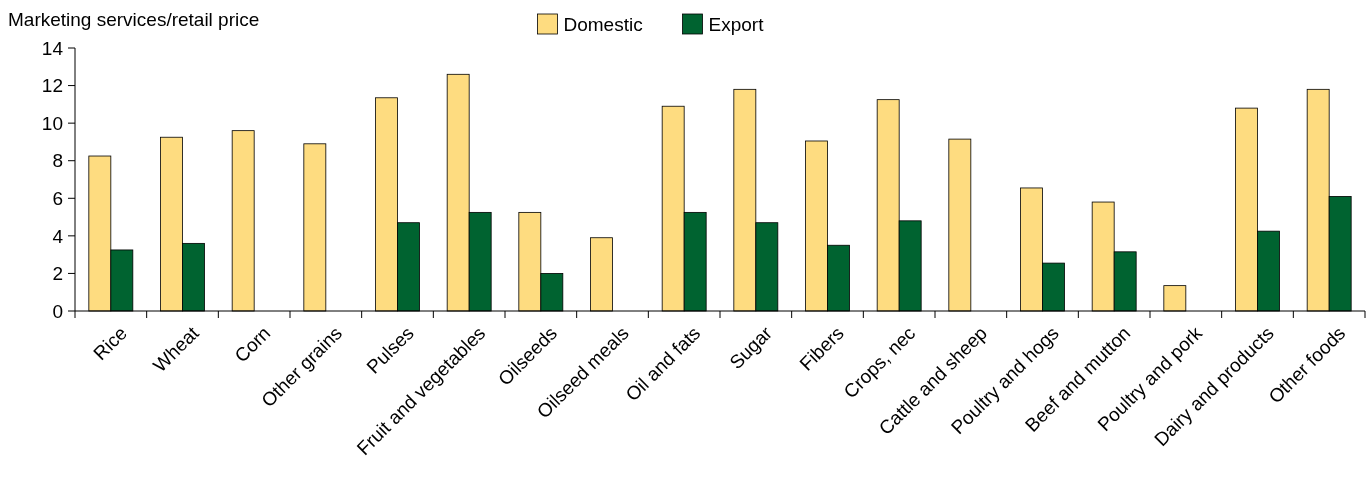 The image size is (1367, 487). What do you see at coordinates (52, 123) in the screenshot?
I see `y-tick-label: 10` at bounding box center [52, 123].